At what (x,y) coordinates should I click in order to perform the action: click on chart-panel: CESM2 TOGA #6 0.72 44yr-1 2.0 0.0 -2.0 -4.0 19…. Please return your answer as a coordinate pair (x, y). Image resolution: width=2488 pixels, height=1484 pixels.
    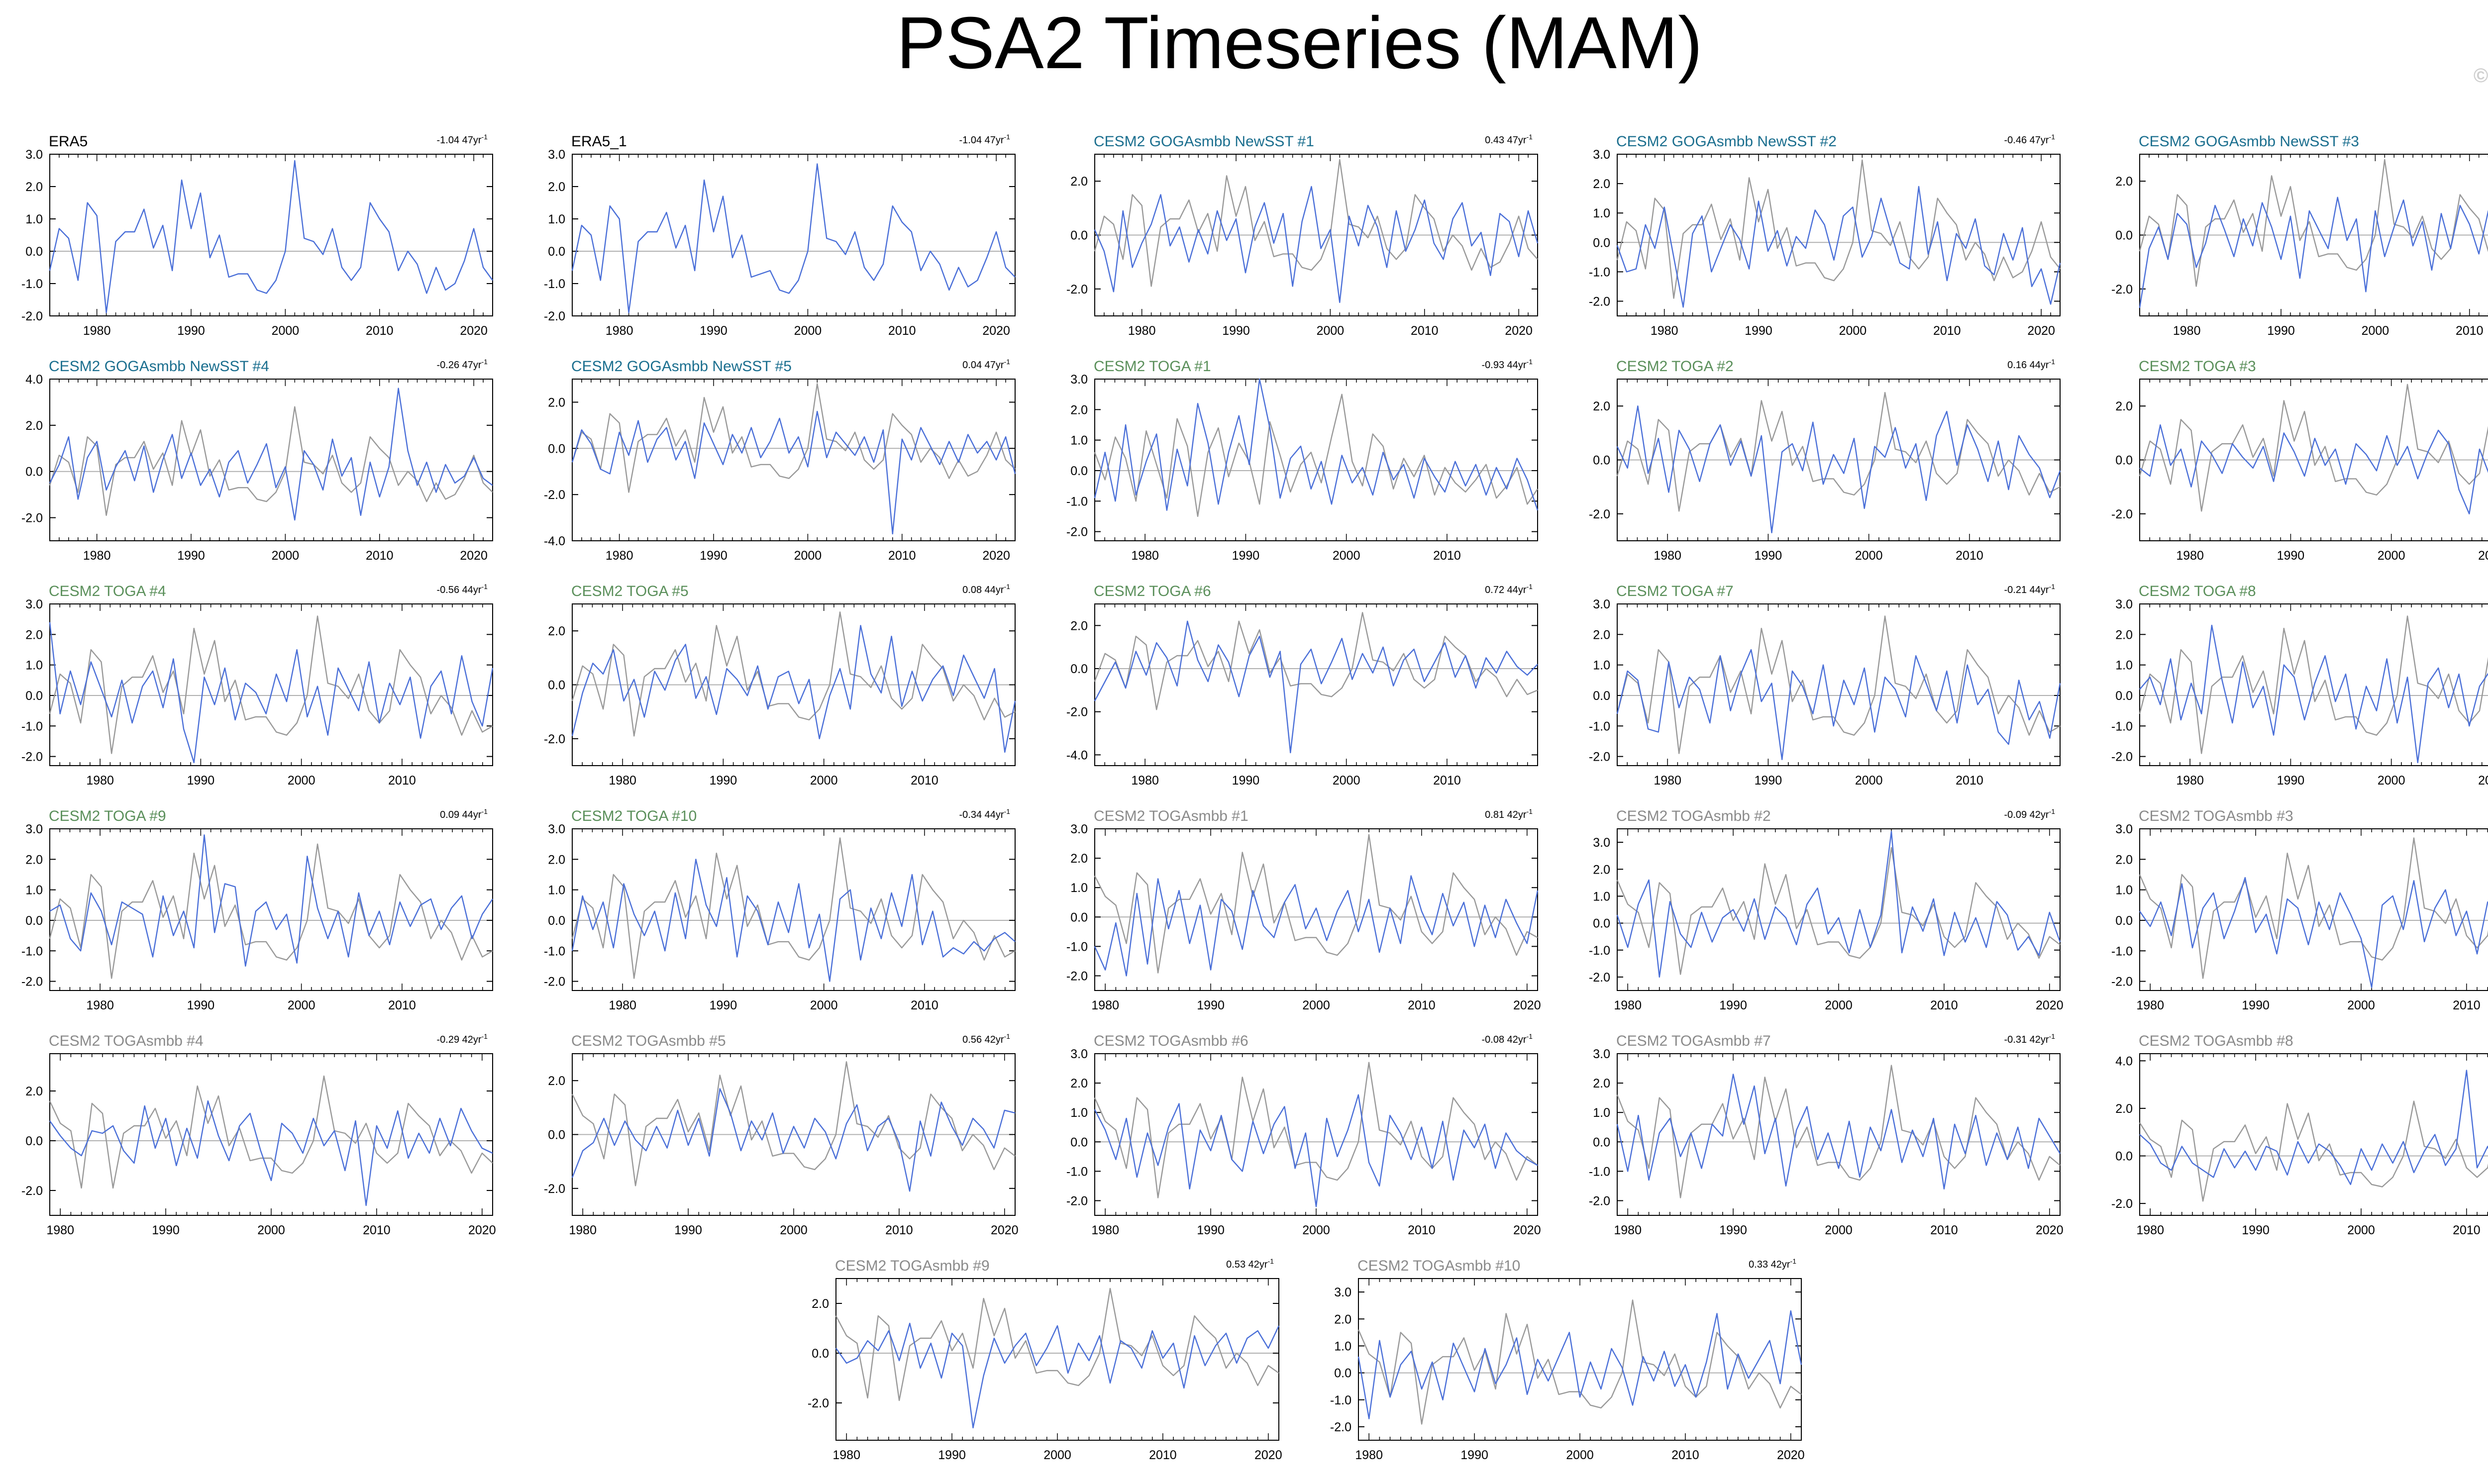
    Looking at the image, I should click on (1302, 686).